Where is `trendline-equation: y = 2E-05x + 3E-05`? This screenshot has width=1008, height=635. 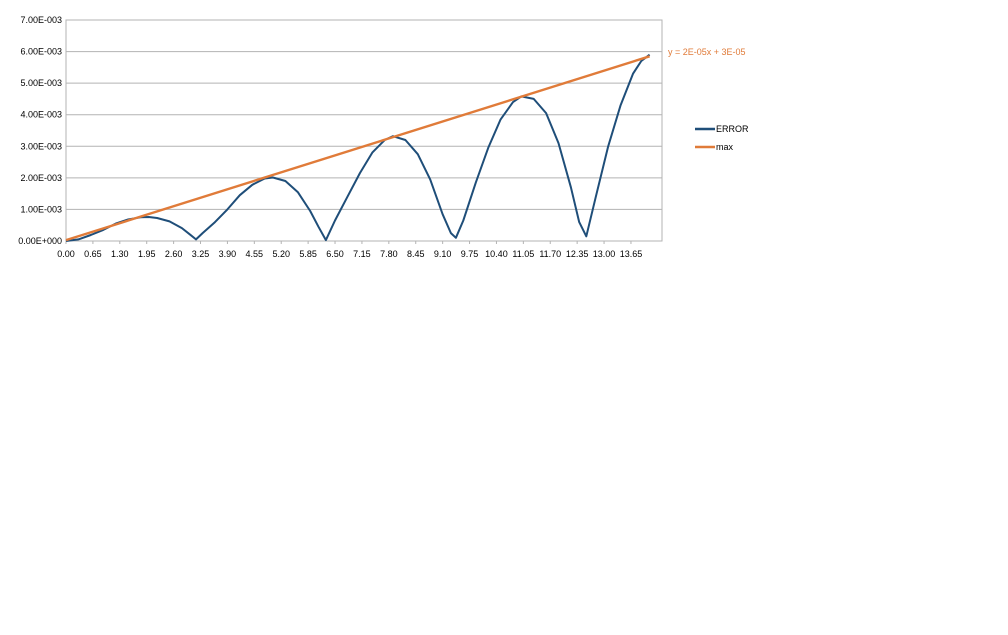
trendline-equation: y = 2E-05x + 3E-05 is located at coordinates (707, 52).